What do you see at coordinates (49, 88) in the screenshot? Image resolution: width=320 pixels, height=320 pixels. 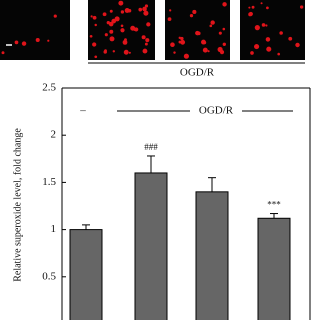 I see `y-tick-label: 2.5` at bounding box center [49, 88].